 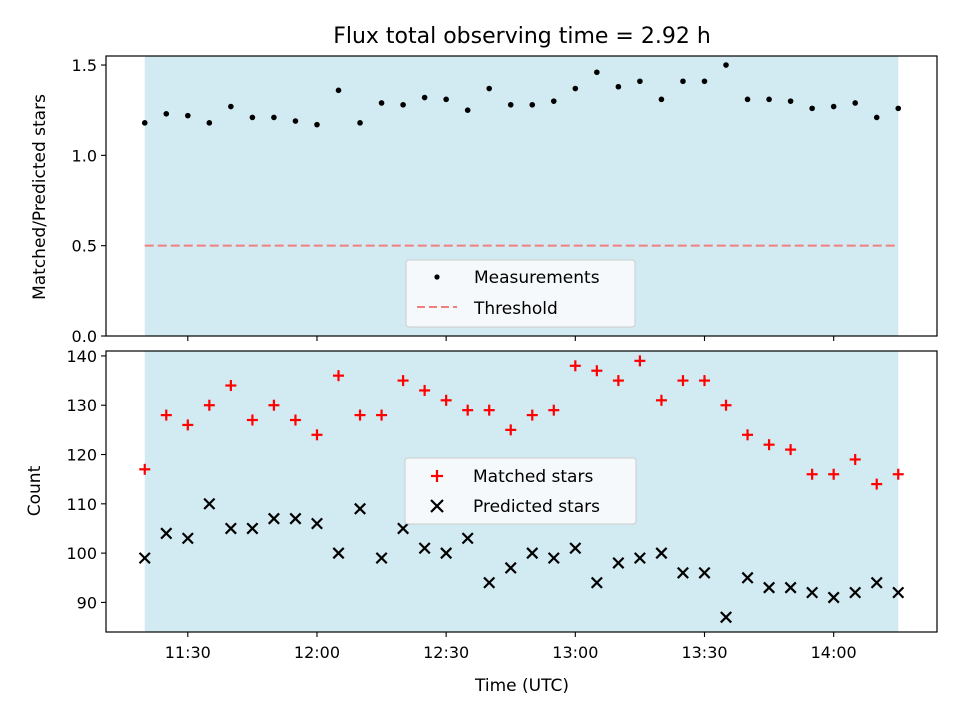 I want to click on top-ytick-label: 0.0, so click(x=84, y=336).